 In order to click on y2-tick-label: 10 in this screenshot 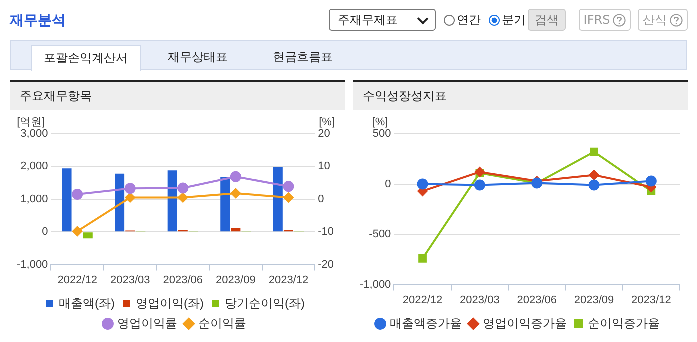, I will do `click(324, 166)`.